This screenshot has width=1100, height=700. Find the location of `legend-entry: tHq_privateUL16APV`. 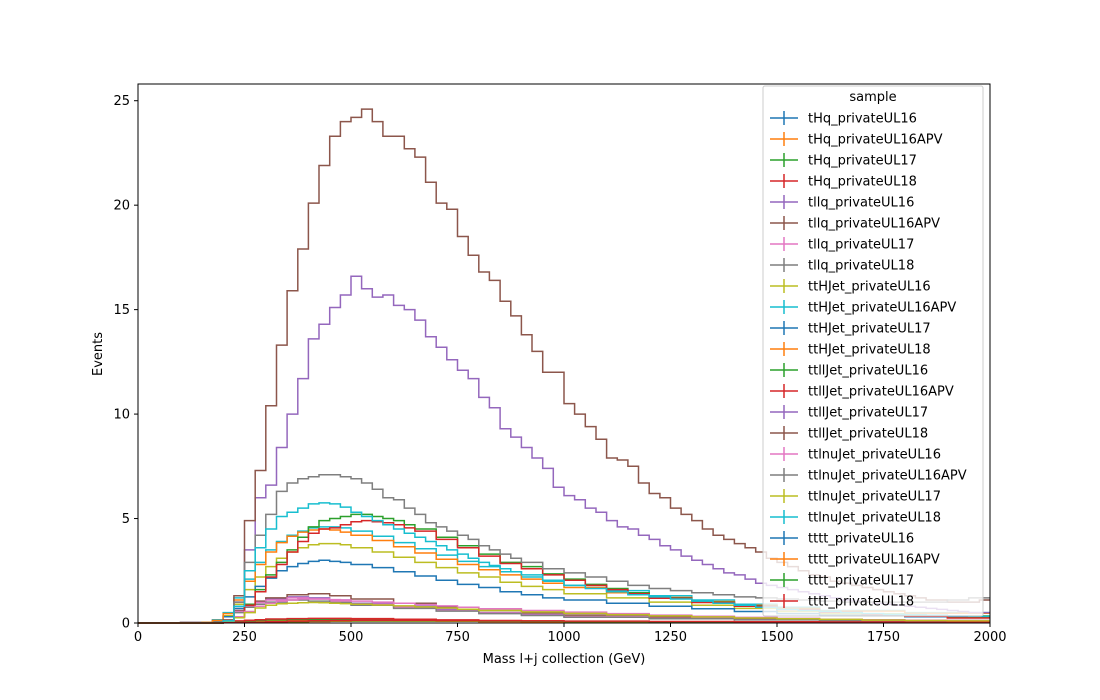

legend-entry: tHq_privateUL16APV is located at coordinates (856, 140).